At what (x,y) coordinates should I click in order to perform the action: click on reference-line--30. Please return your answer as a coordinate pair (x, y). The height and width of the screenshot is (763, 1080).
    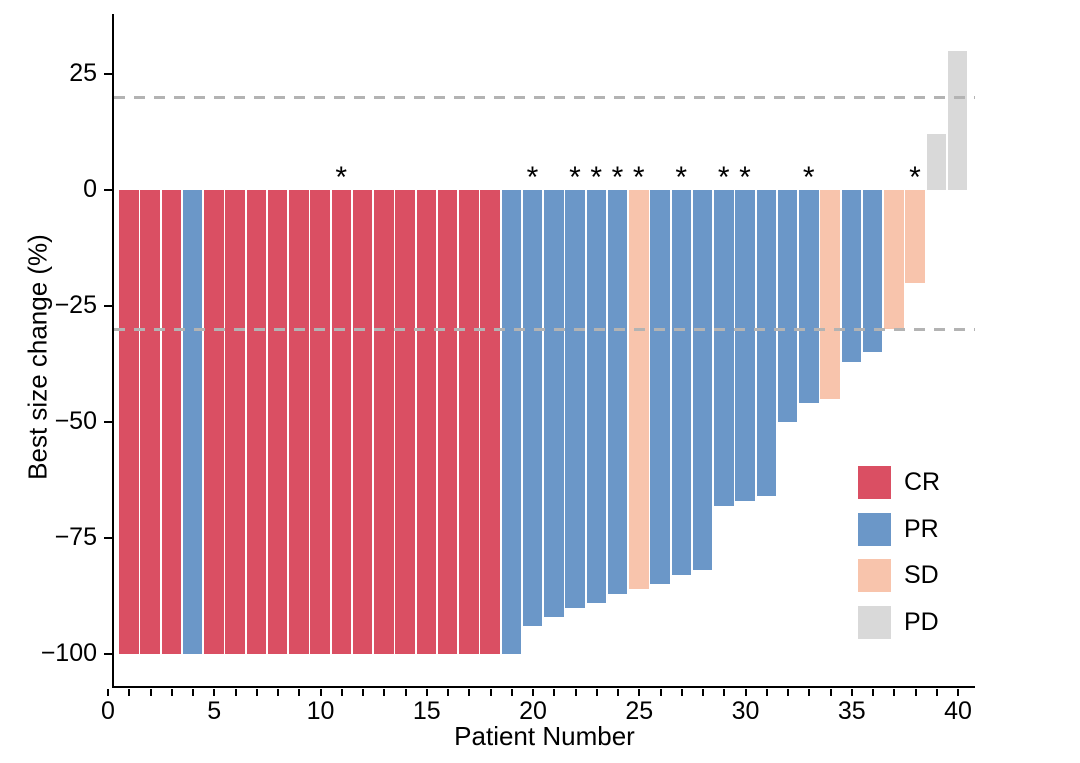
    Looking at the image, I should click on (544, 329).